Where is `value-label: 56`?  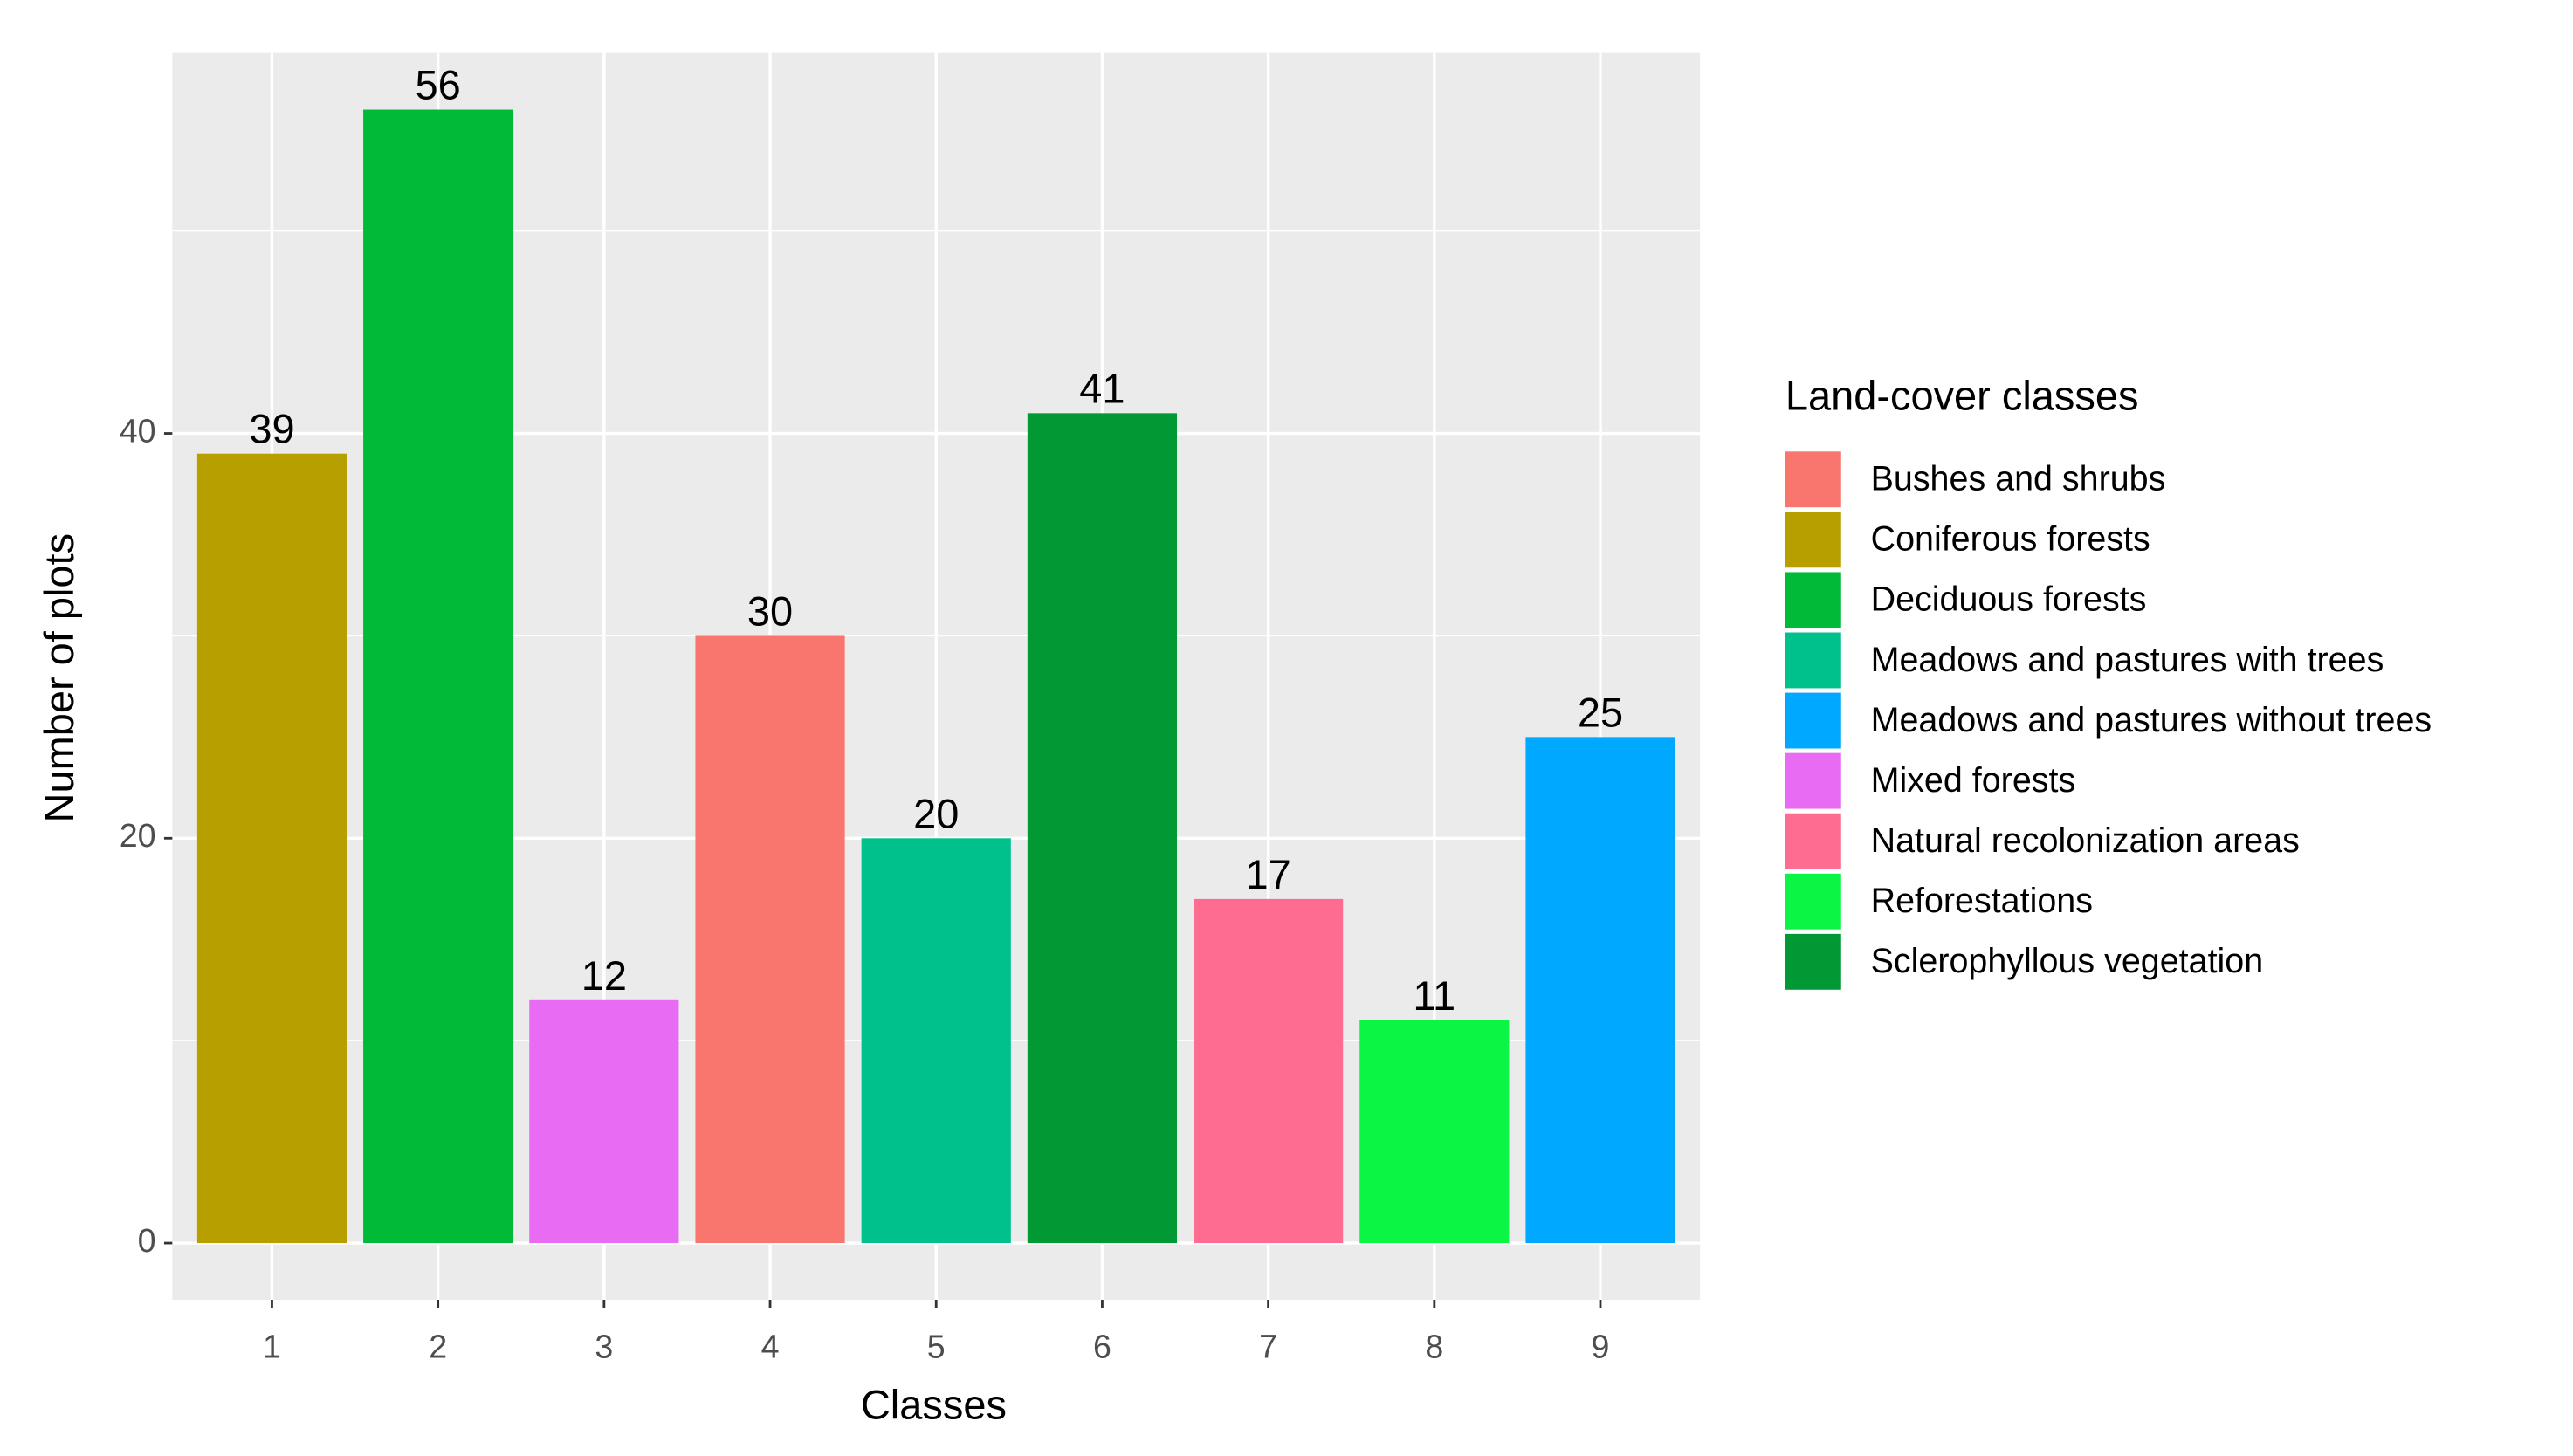
value-label: 56 is located at coordinates (438, 85).